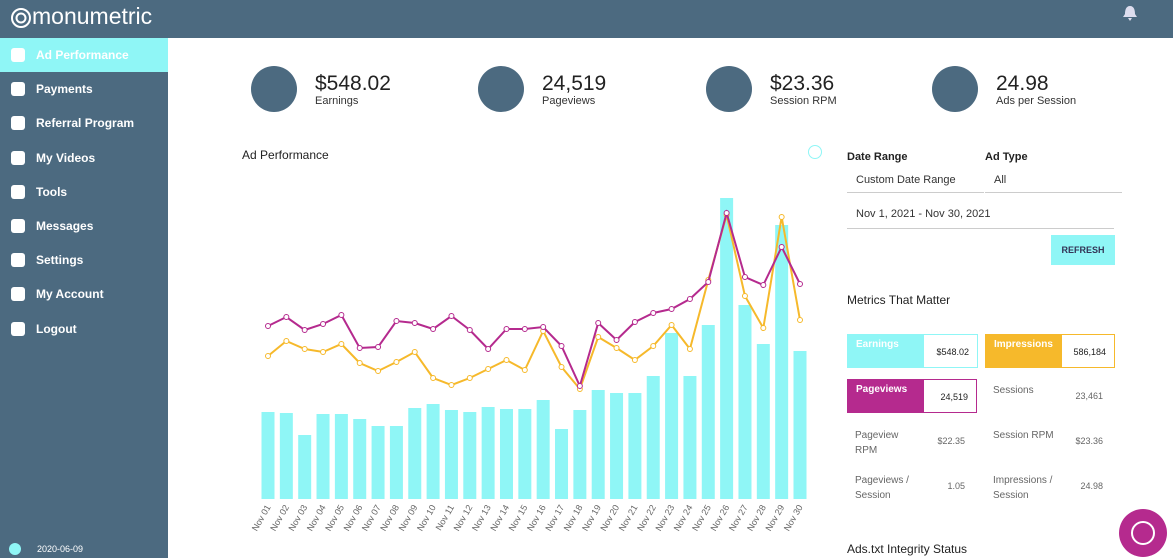 Image resolution: width=1173 pixels, height=558 pixels. I want to click on metric-label: Impressions / Session, so click(1023, 488).